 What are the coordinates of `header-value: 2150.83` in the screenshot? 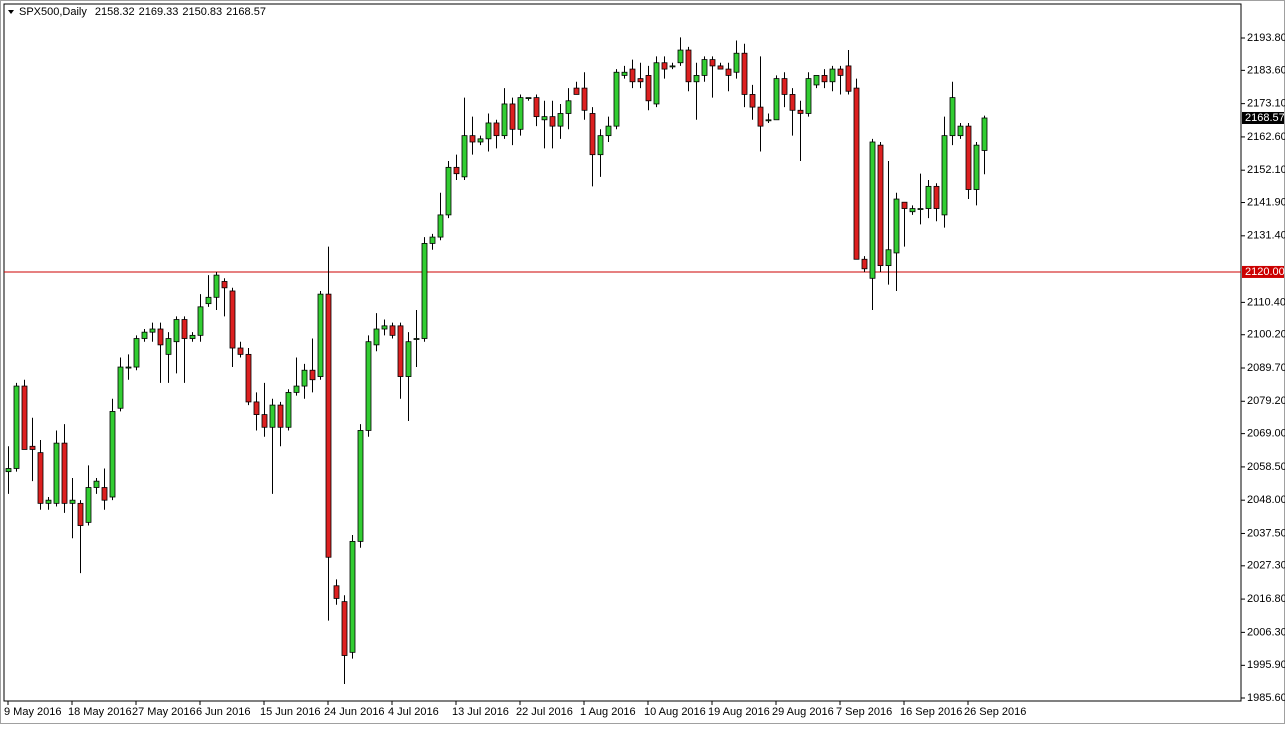 It's located at (202, 12).